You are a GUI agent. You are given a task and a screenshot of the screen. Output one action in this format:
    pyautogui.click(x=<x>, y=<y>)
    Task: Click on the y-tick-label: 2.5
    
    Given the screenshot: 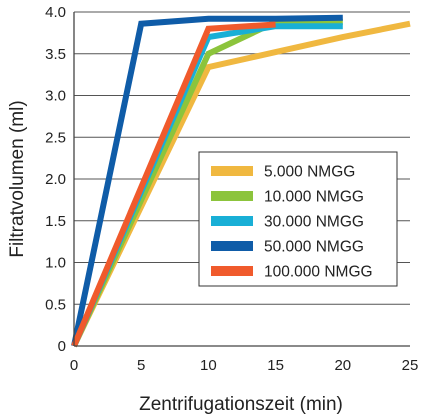 What is the action you would take?
    pyautogui.click(x=55, y=137)
    